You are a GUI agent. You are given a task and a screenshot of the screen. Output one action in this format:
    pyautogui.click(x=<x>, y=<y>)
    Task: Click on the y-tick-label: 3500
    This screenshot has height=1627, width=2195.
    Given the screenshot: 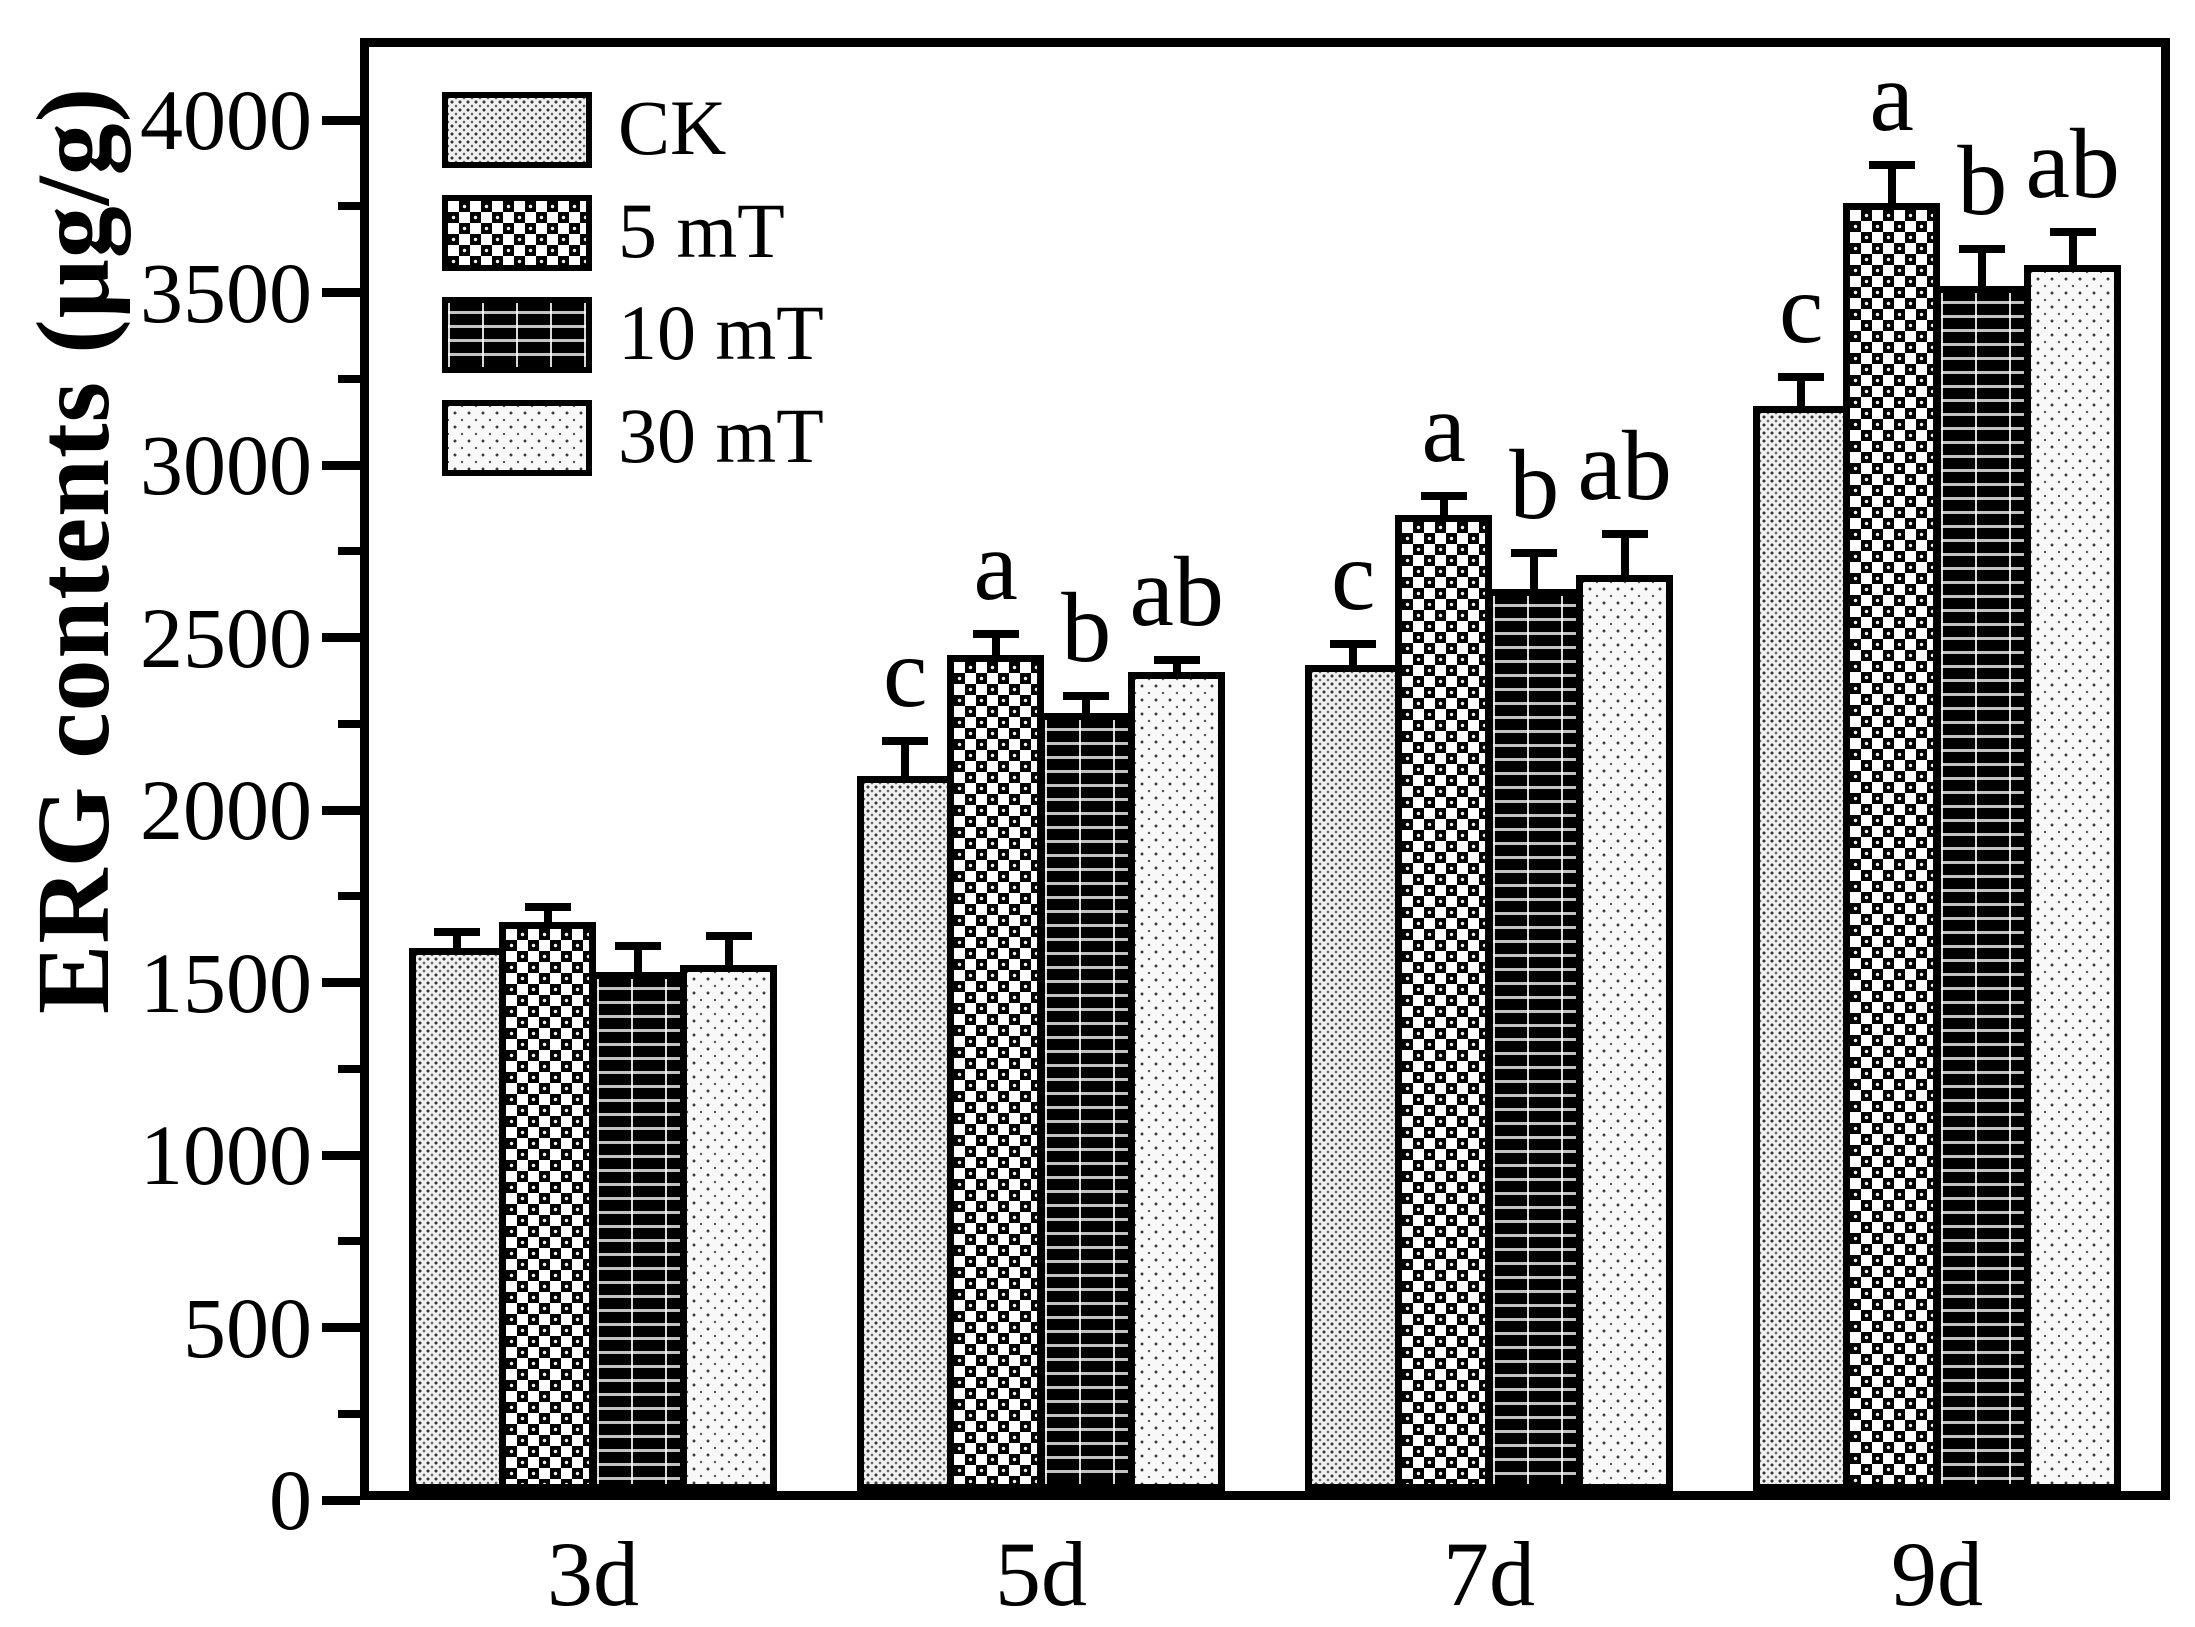 What is the action you would take?
    pyautogui.click(x=226, y=292)
    